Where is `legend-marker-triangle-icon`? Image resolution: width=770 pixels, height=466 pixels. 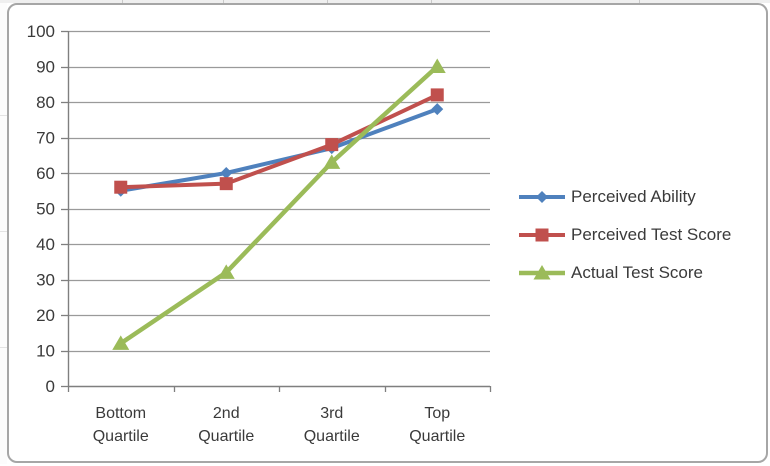
legend-marker-triangle-icon is located at coordinates (542, 272).